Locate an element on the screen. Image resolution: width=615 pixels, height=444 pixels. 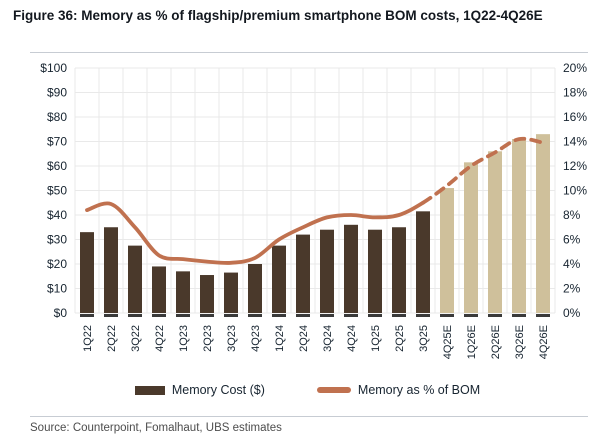
chart-legend: Memory Cost ($) Memory as % of BOM is located at coordinates (307, 390).